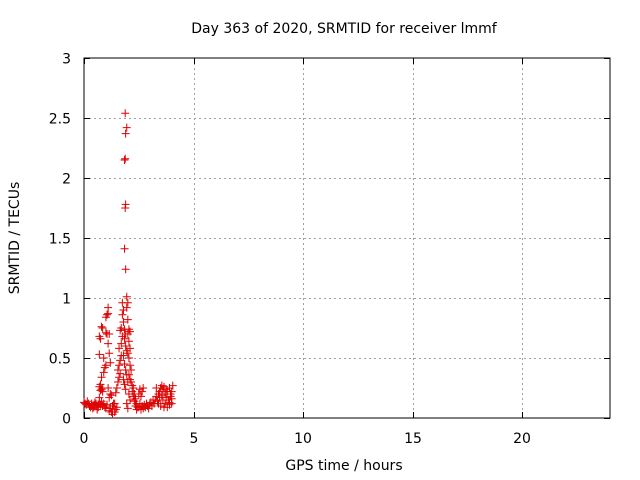 The width and height of the screenshot is (640, 480). What do you see at coordinates (15, 238) in the screenshot?
I see `y-axis-label: SRMTID / TECUs` at bounding box center [15, 238].